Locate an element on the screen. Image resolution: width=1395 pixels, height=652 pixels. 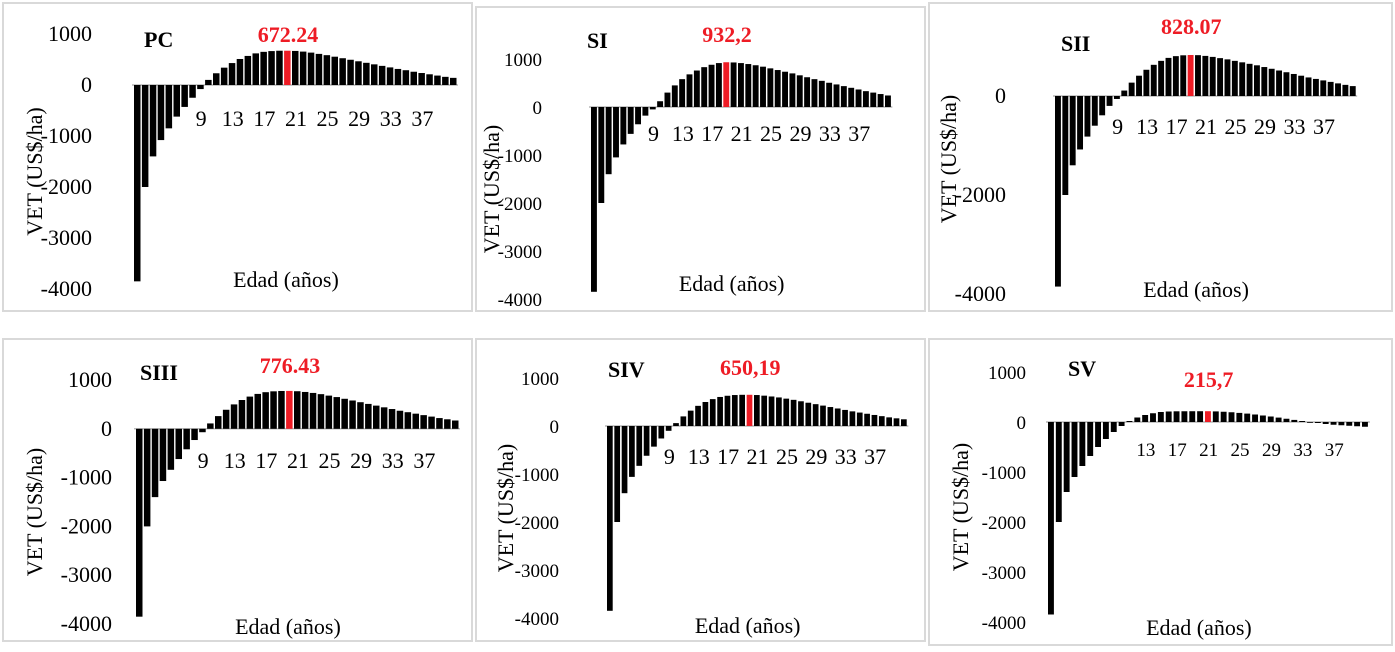
y-tick-siii-5: -4000 is located at coordinates (86, 623).